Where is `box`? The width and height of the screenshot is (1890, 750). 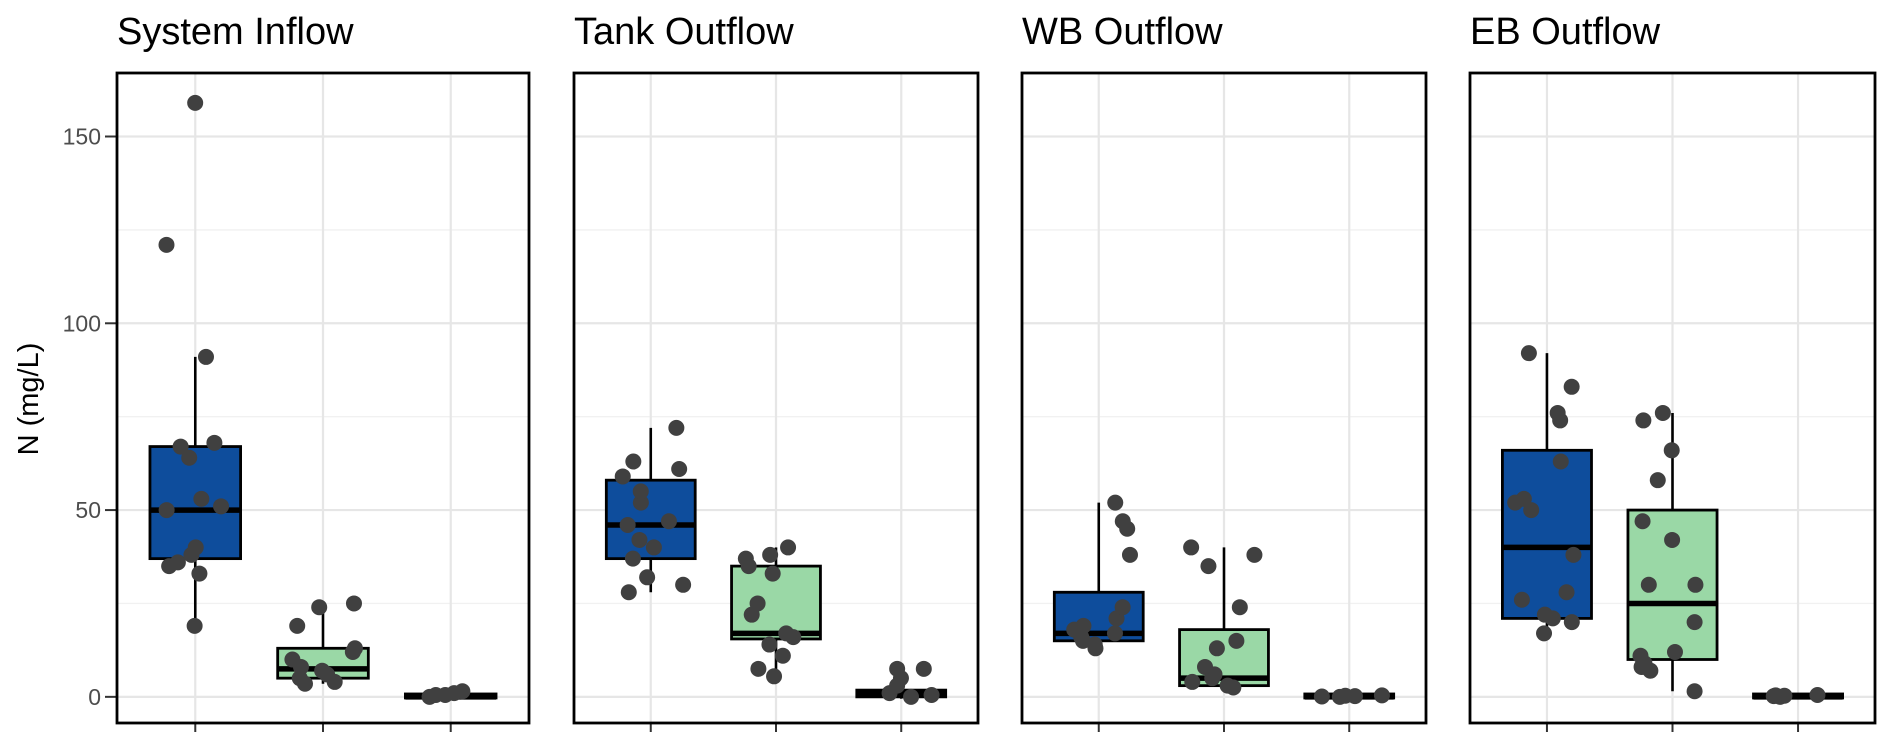
box is located at coordinates (1547, 534).